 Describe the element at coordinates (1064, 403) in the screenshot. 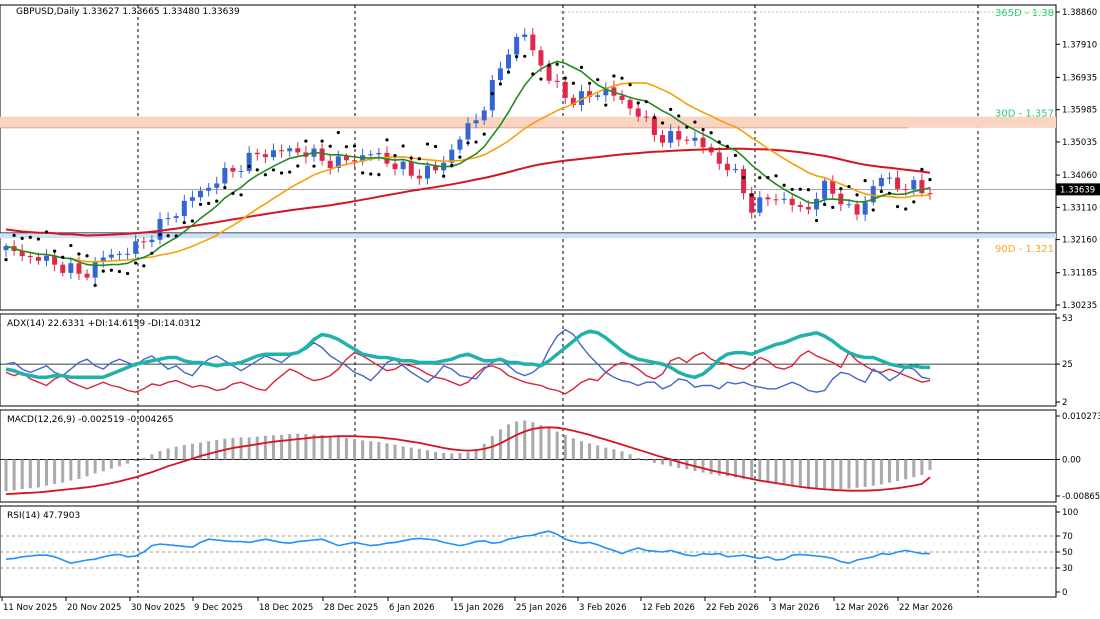

I see `axis-tick-label: 2` at that location.